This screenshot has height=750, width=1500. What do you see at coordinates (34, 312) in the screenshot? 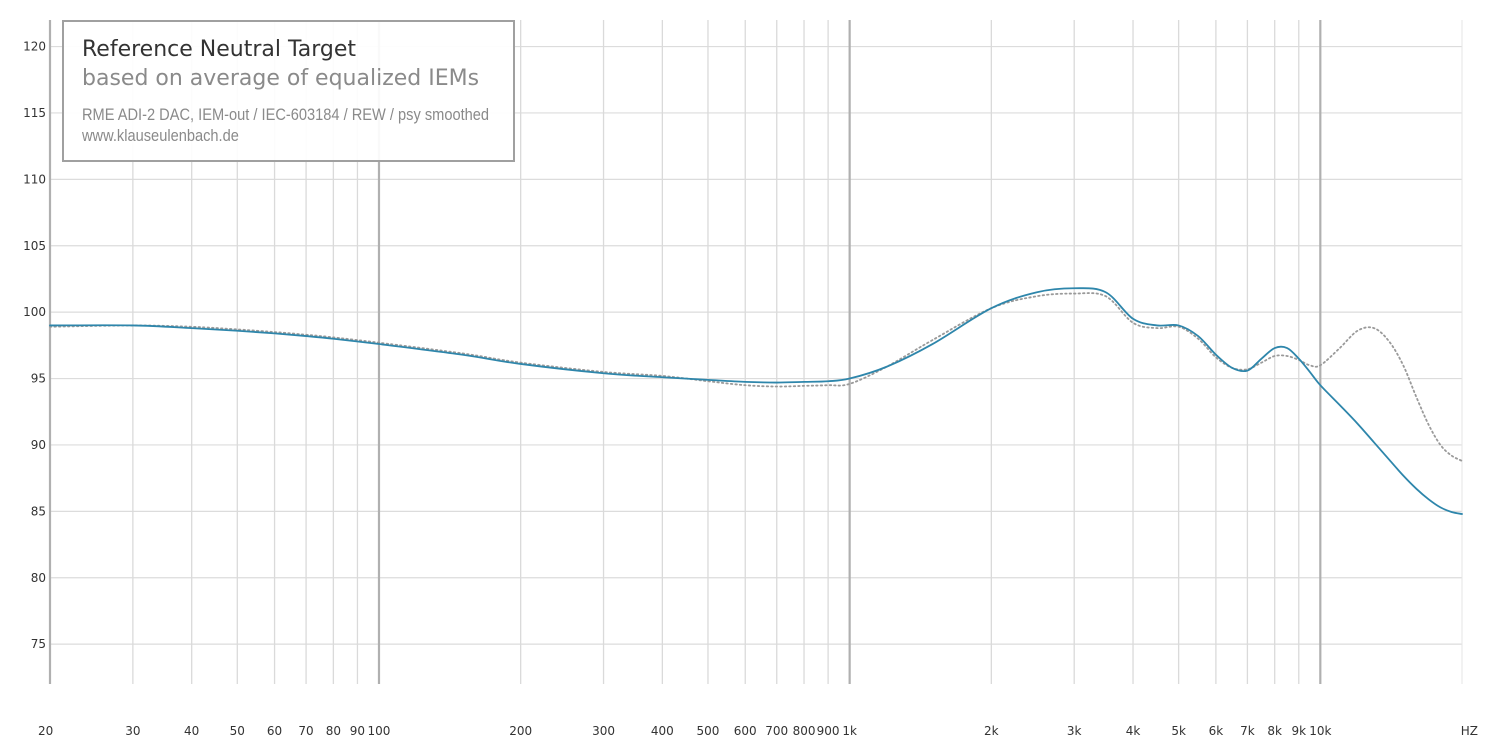
I see `y-tick-label: 100` at bounding box center [34, 312].